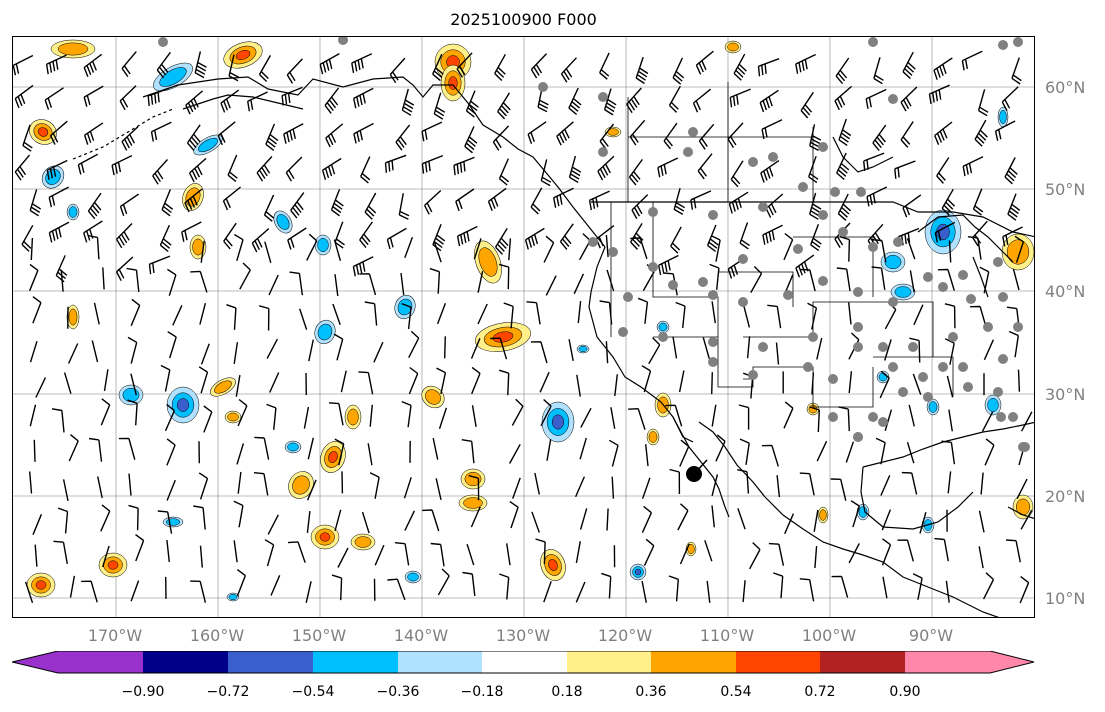  I want to click on canada-province-lines, so click(720, 142).